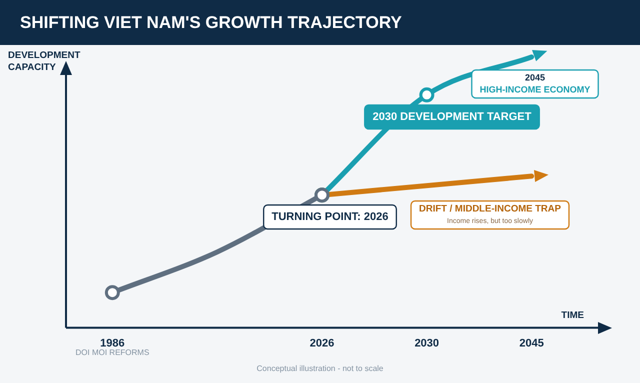 This screenshot has width=640, height=383. What do you see at coordinates (531, 343) in the screenshot?
I see `x-tick-label: 2045` at bounding box center [531, 343].